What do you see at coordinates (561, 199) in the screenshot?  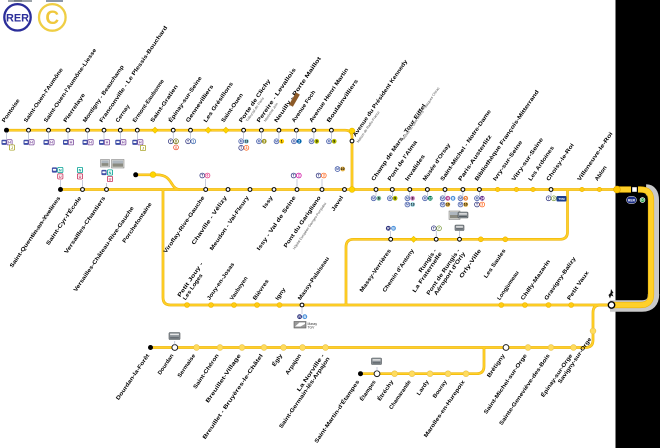 I see `svg-text: TVM` at bounding box center [561, 199].